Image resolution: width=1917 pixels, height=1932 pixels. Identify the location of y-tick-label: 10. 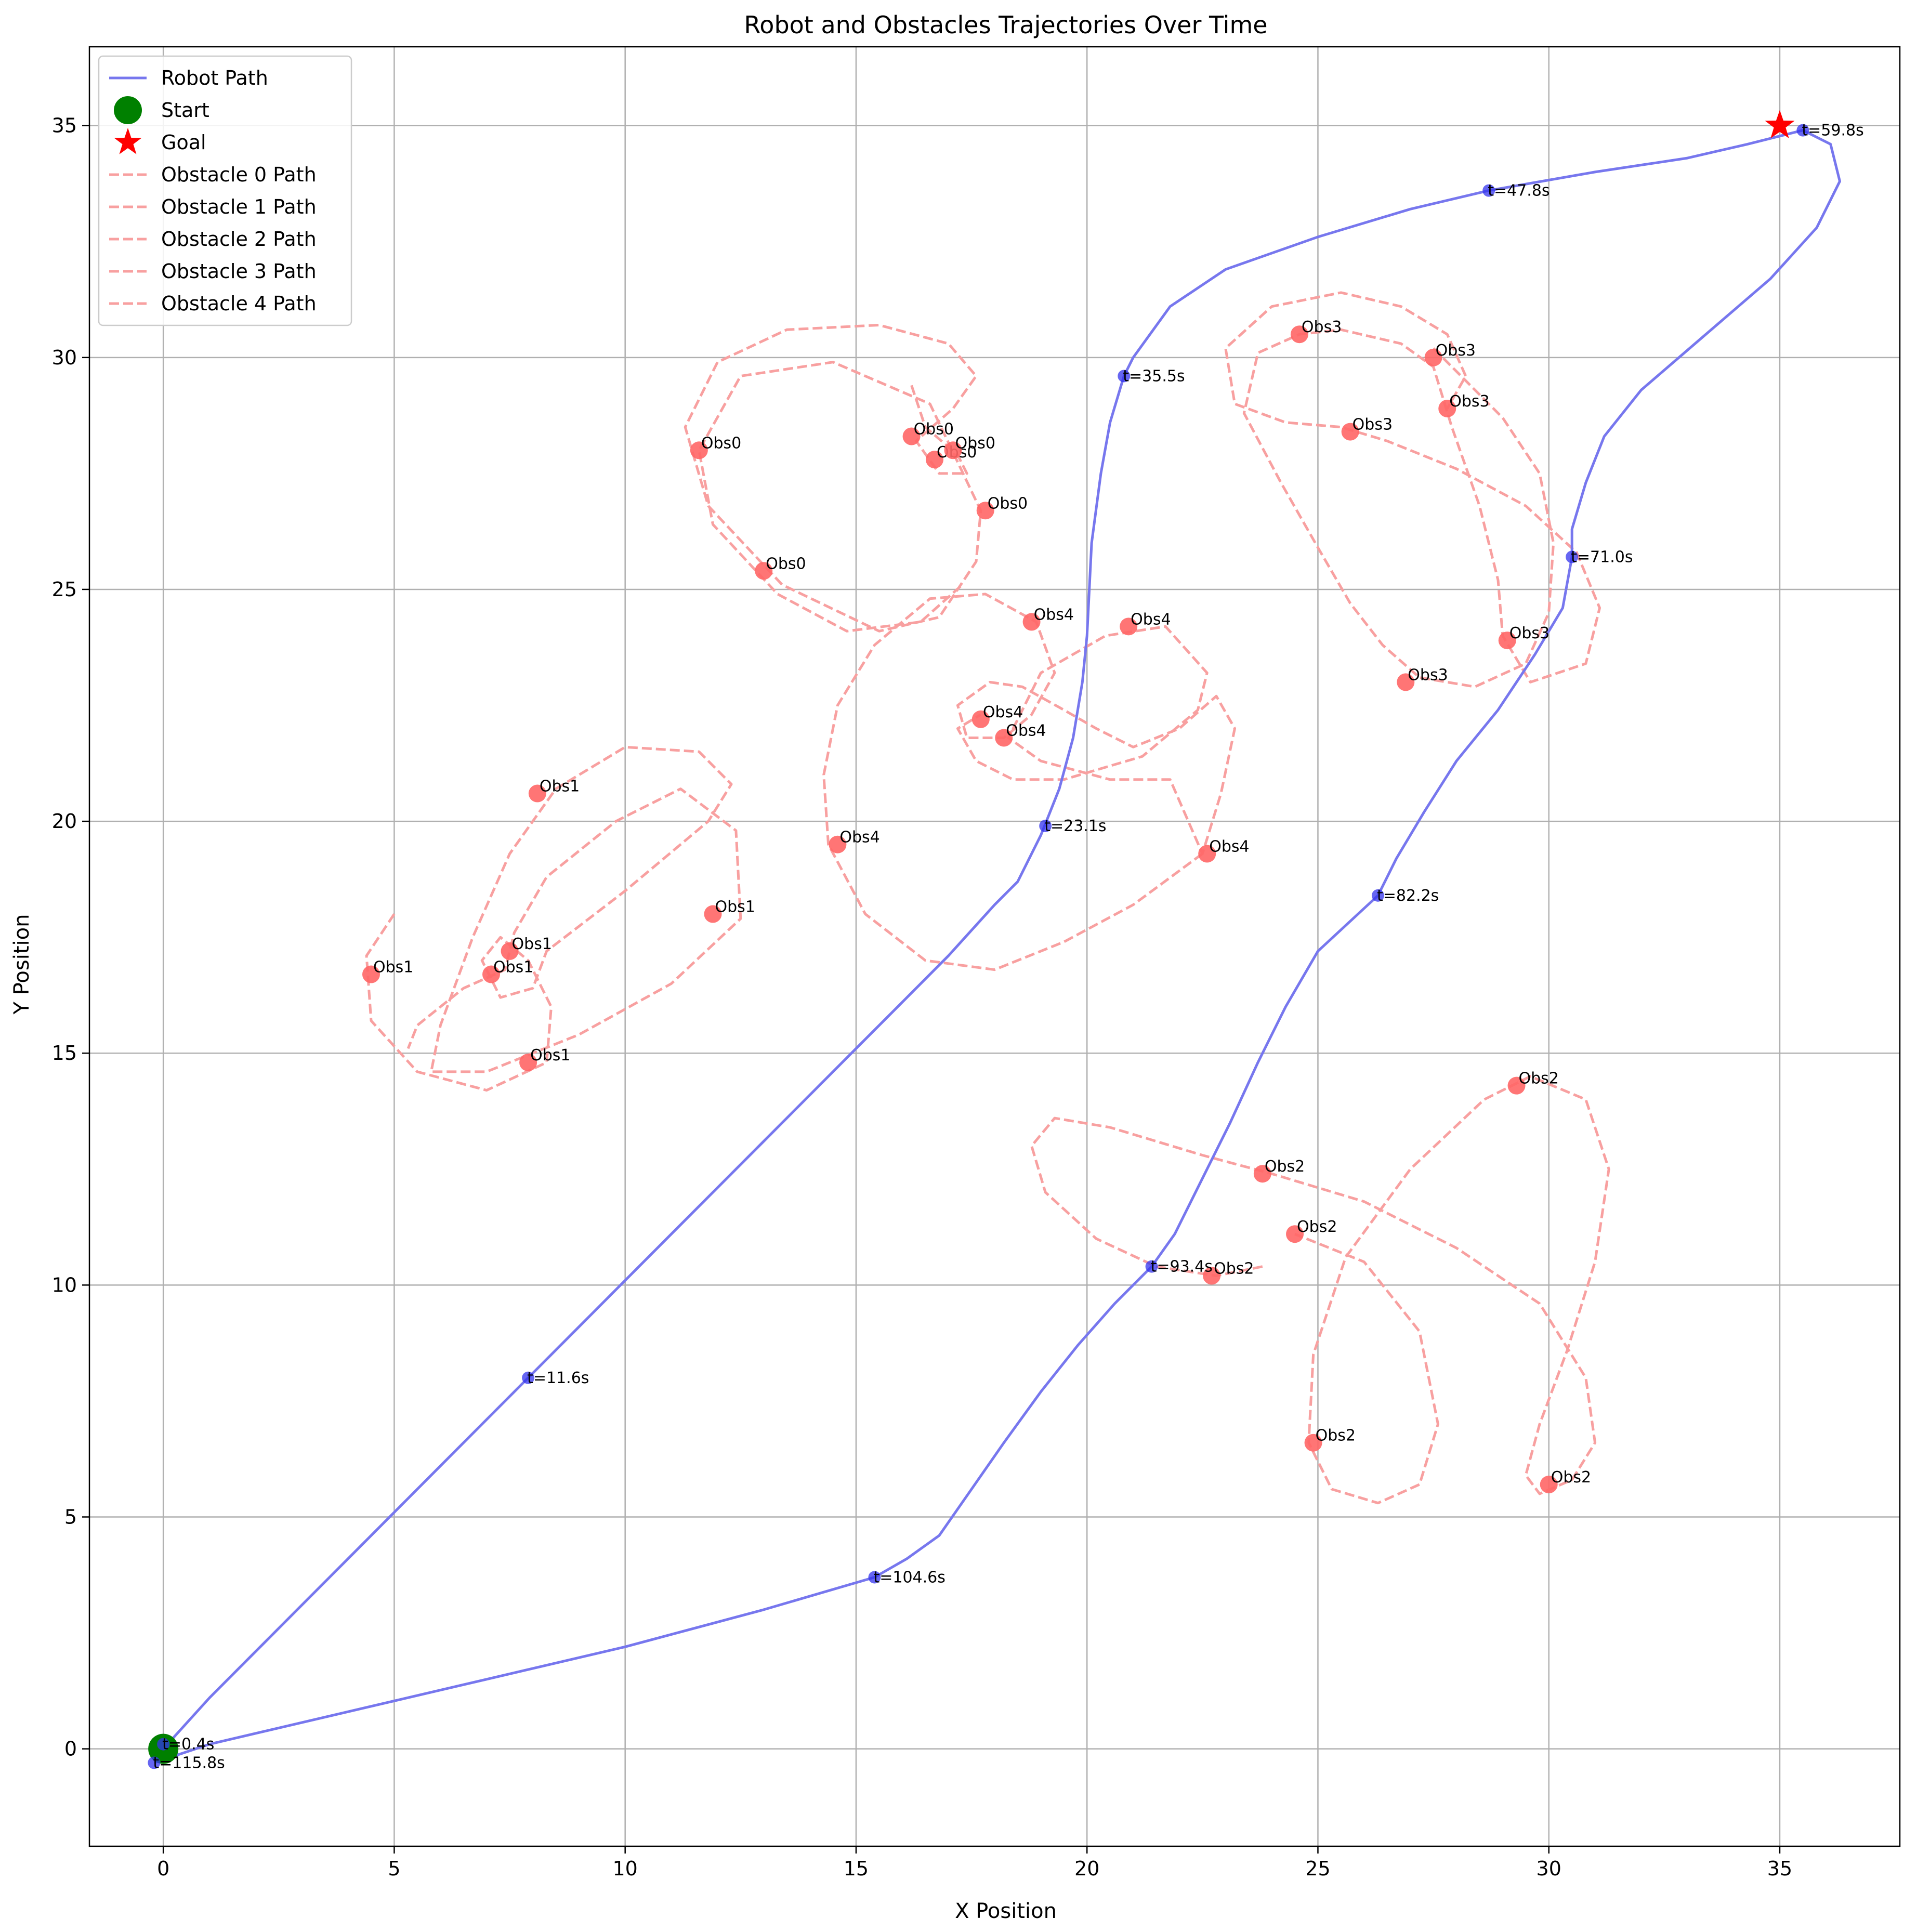
(64, 1284).